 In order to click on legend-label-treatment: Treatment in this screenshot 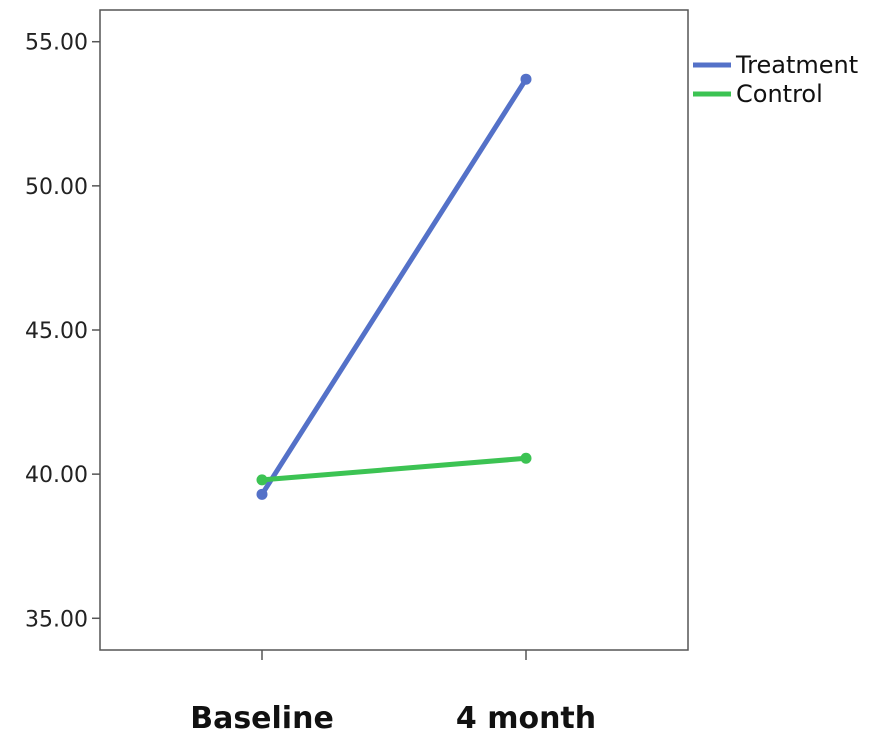, I will do `click(796, 65)`.